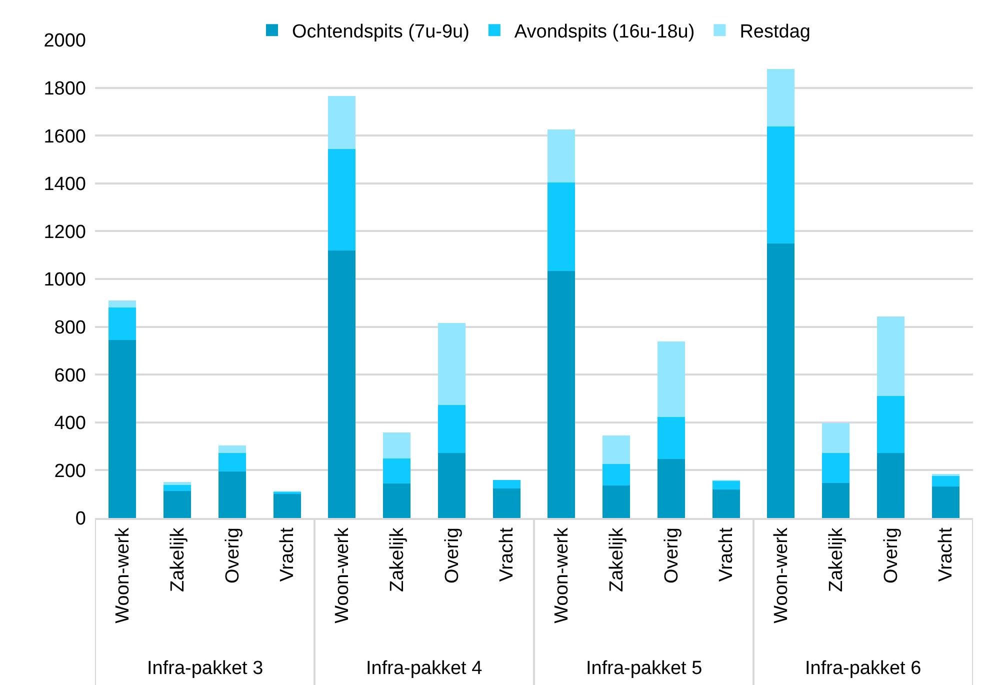 The height and width of the screenshot is (685, 981). I want to click on y-tick-label: 0, so click(80, 519).